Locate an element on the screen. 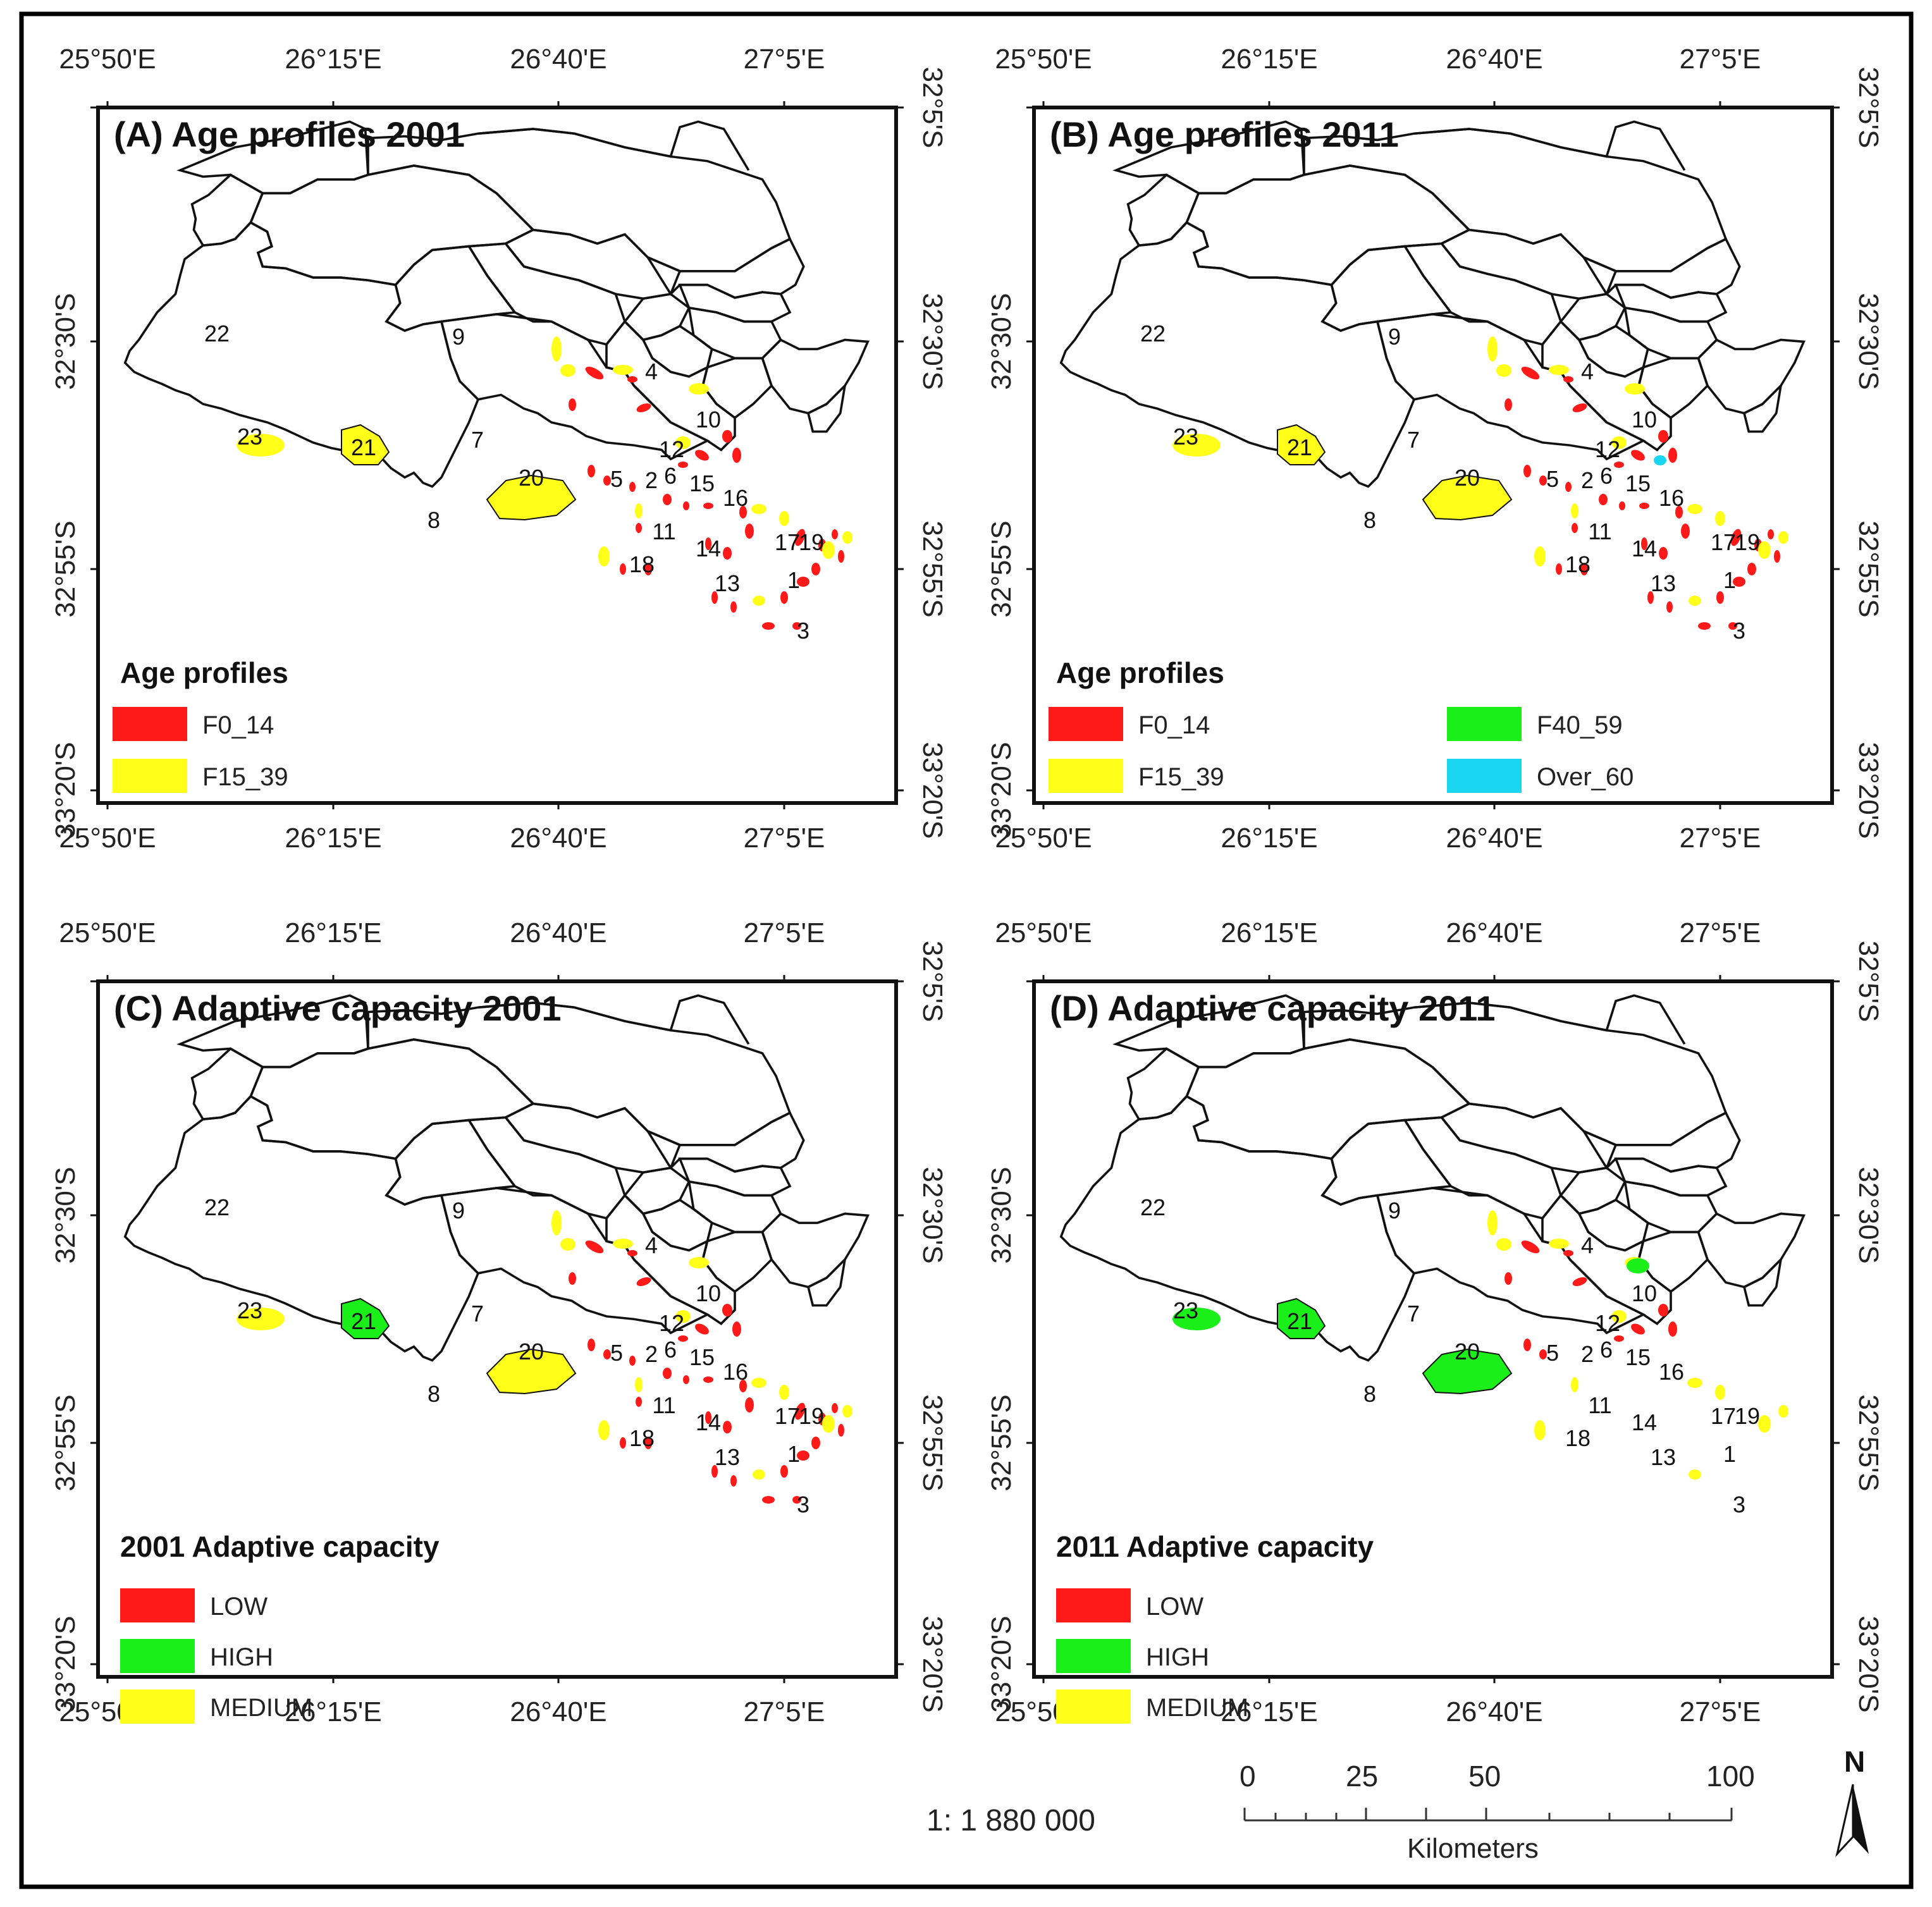  legend-title: 2011 Adaptive capacity is located at coordinates (1215, 1546).